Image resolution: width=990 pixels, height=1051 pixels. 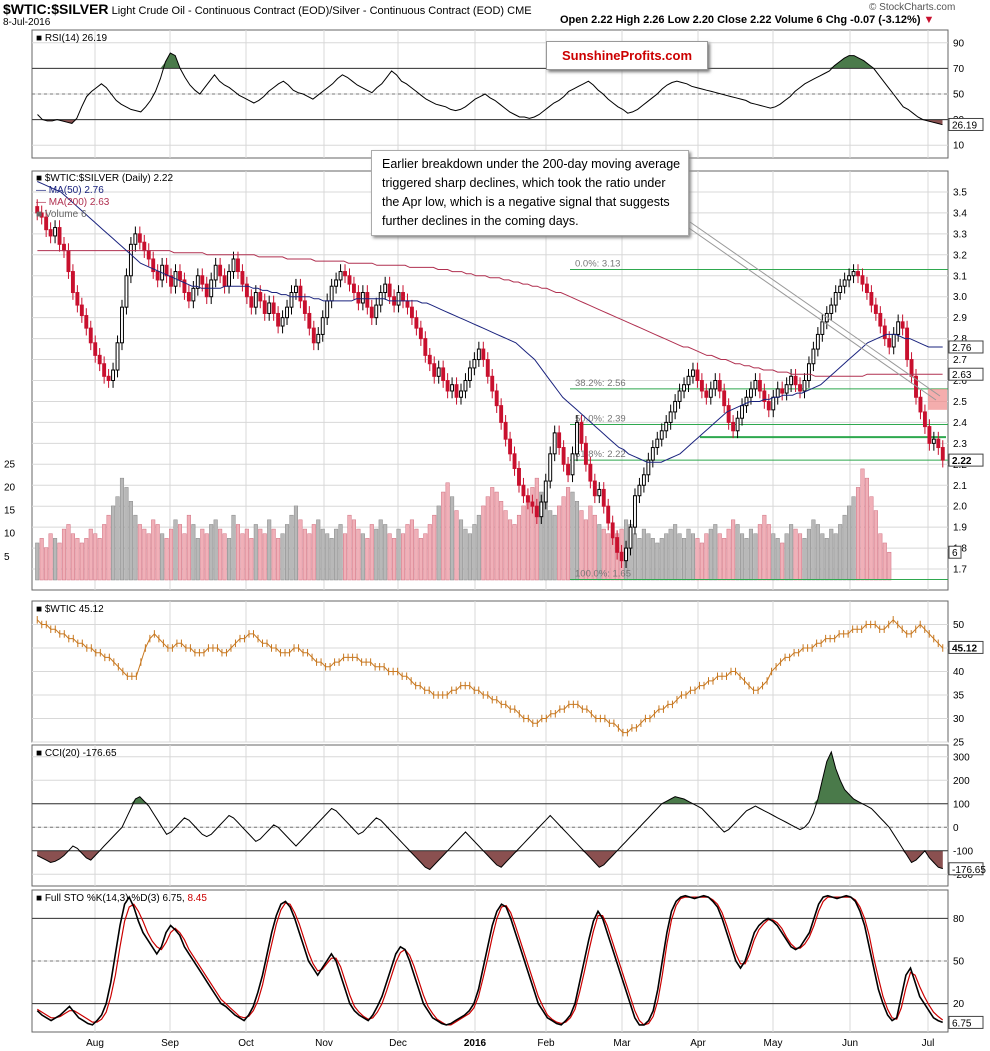 I want to click on brand-watermark: SunshineProfits.com, so click(x=627, y=55).